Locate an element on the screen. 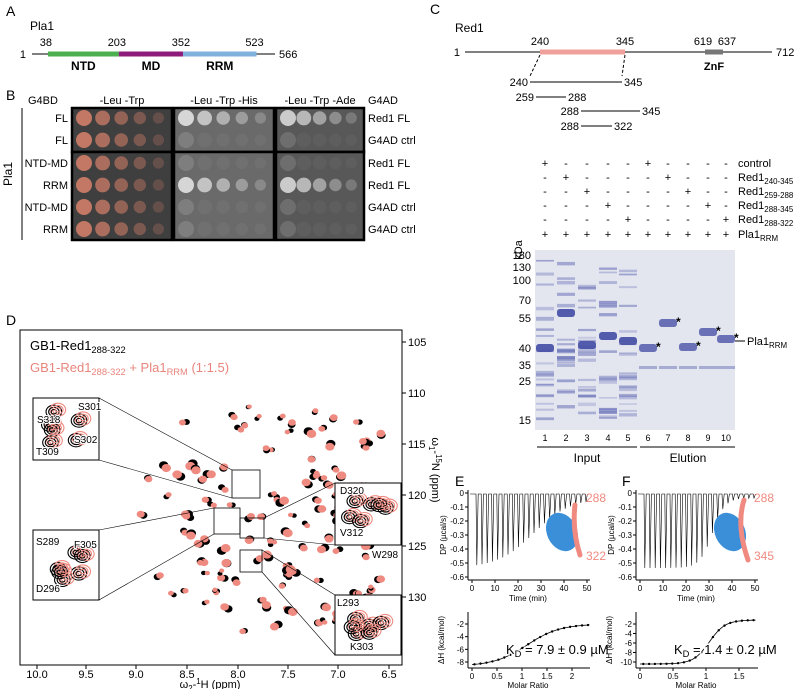 The height and width of the screenshot is (689, 800). legend-label: GB1-Red1288-322 is located at coordinates (78, 346).